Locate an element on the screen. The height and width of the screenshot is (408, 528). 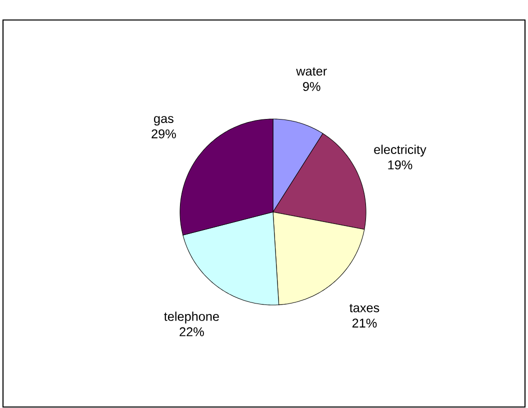
slice-label: telephone is located at coordinates (191, 318).